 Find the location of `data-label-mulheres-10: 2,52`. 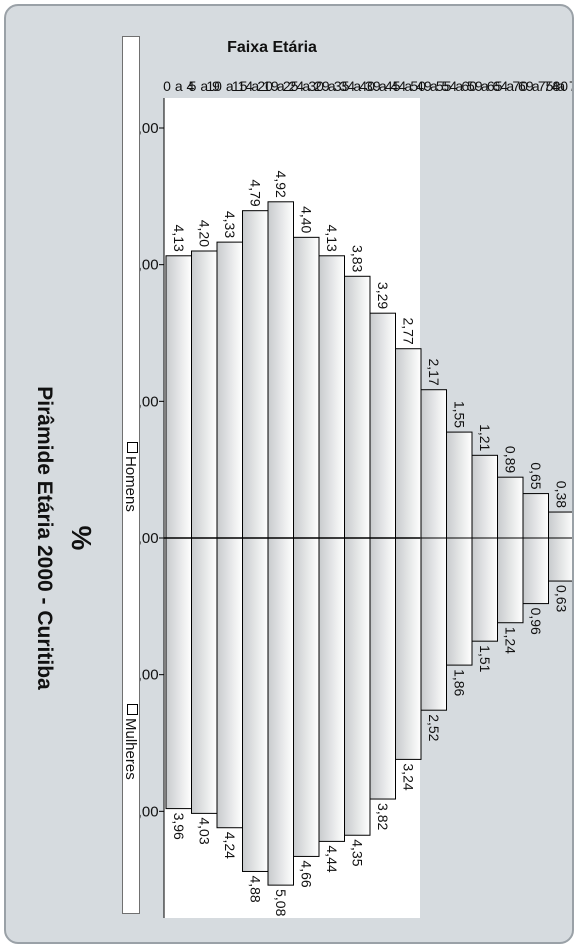

data-label-mulheres-10: 2,52 is located at coordinates (434, 727).